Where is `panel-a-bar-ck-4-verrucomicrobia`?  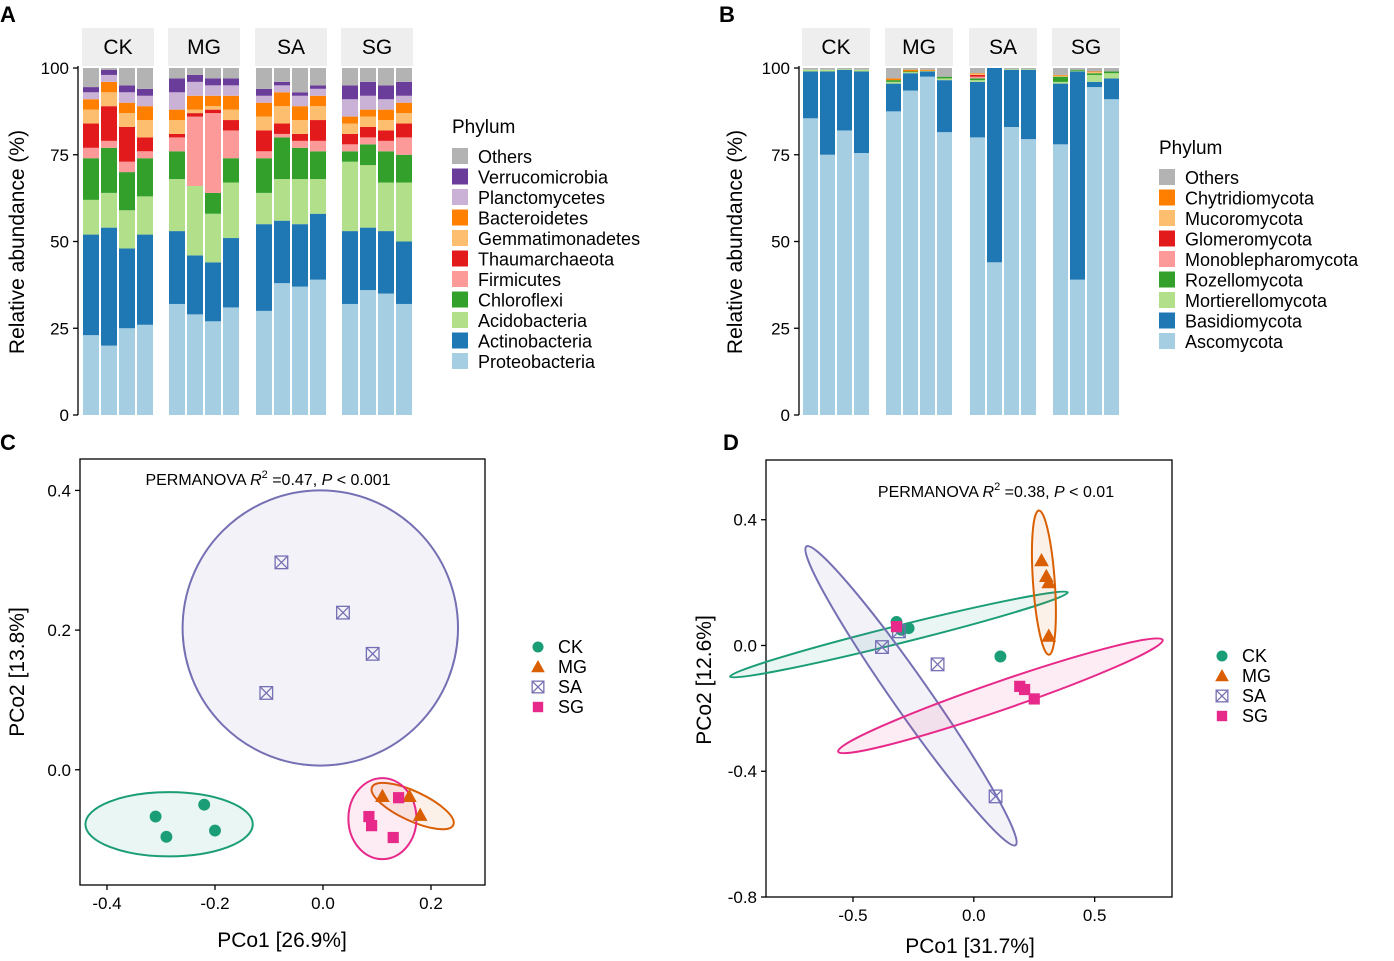 panel-a-bar-ck-4-verrucomicrobia is located at coordinates (145, 92).